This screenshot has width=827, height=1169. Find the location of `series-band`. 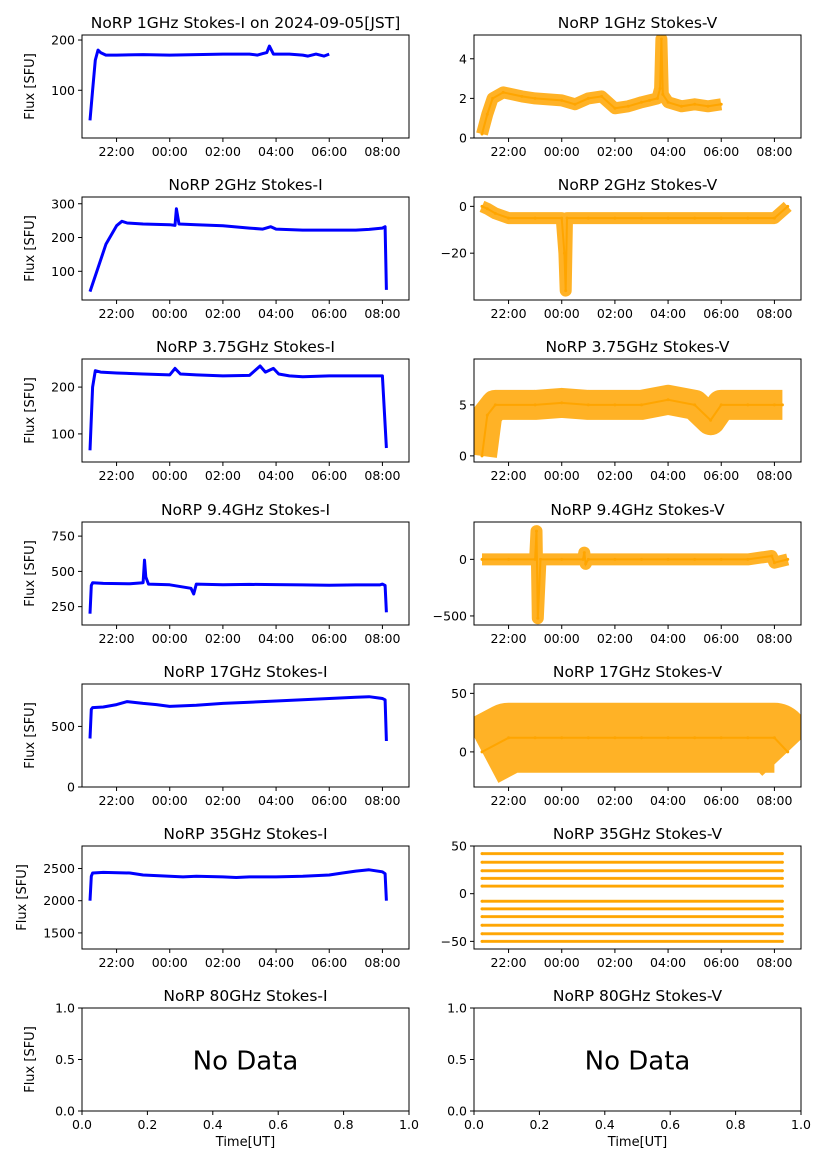

series-band is located at coordinates (599, 85).